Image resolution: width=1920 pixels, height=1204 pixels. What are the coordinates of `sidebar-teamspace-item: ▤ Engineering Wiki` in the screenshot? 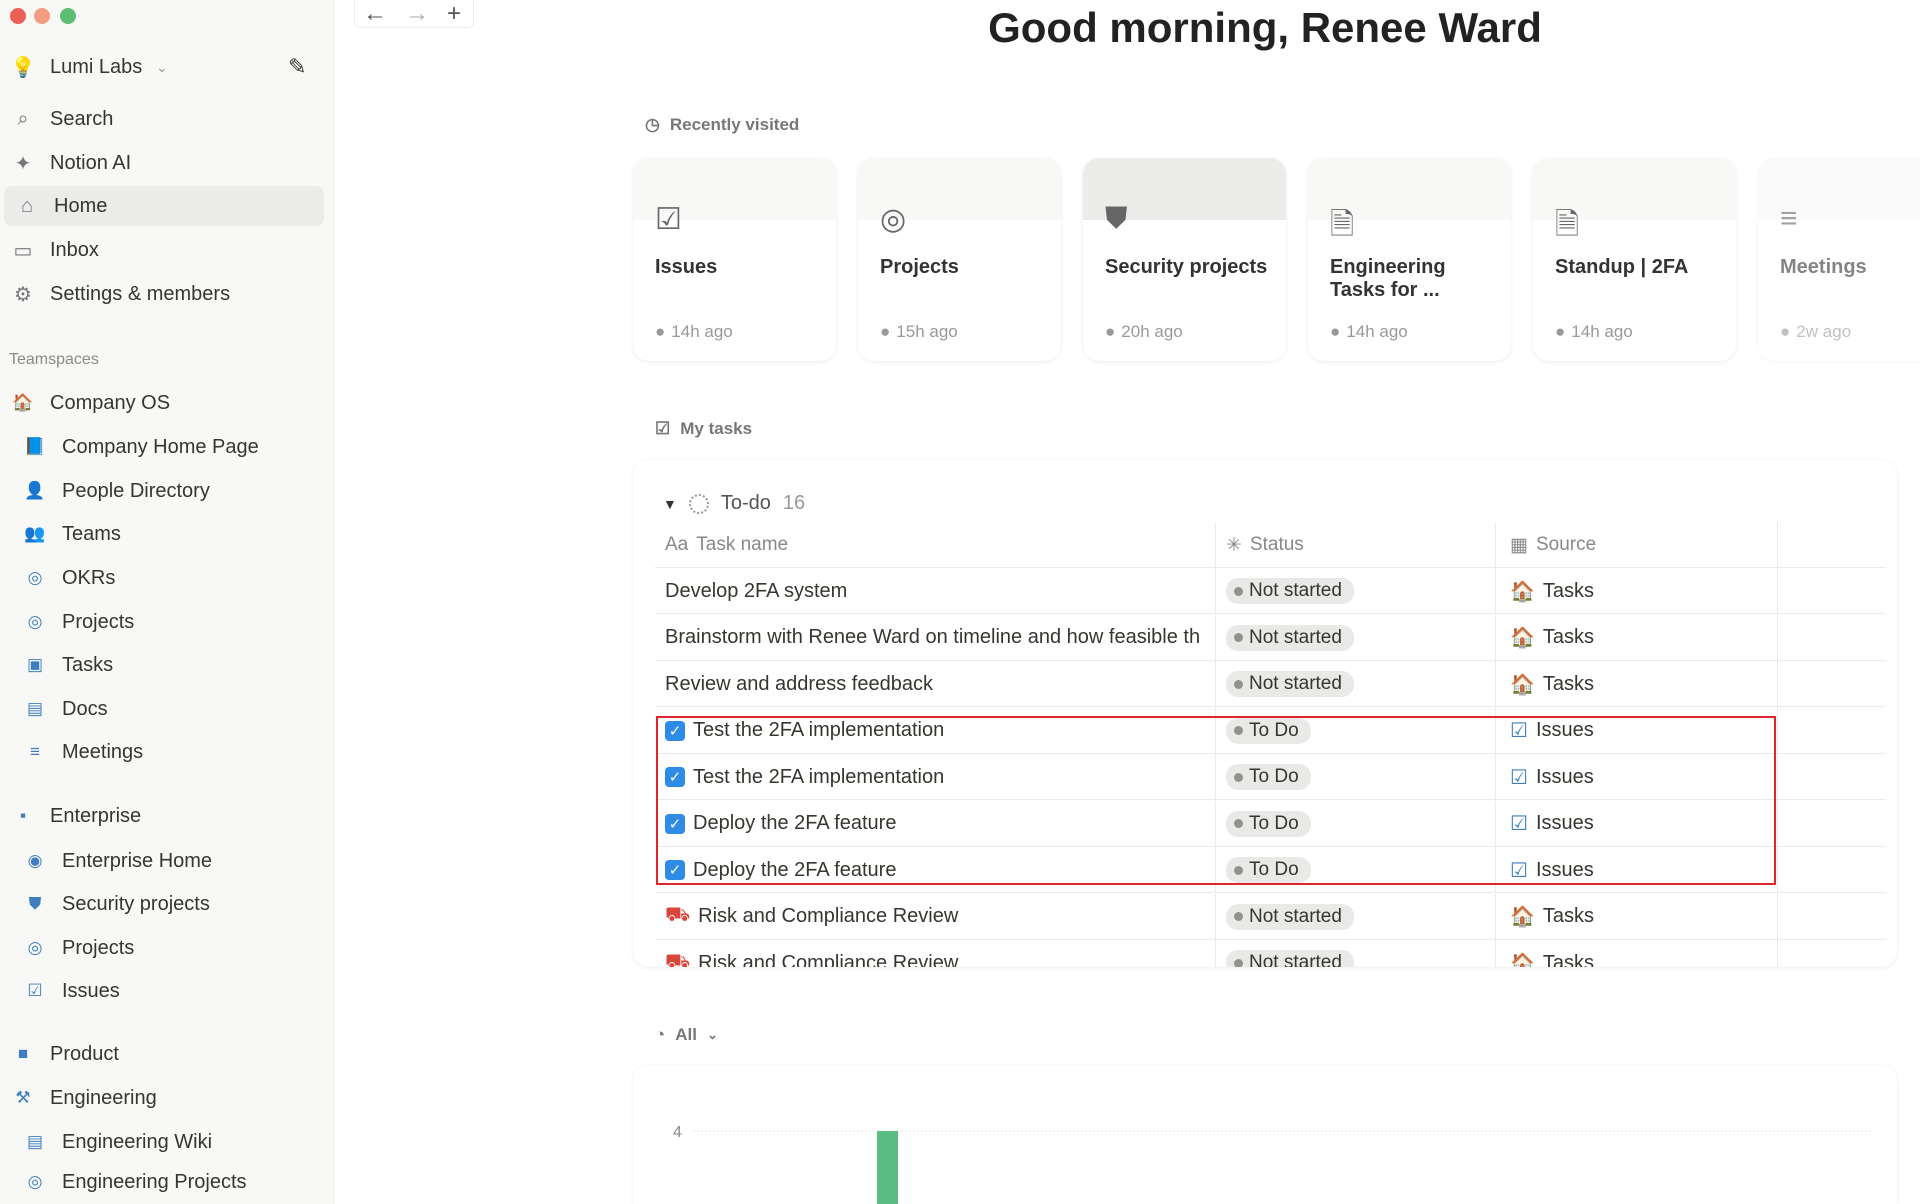 It's located at (167, 1142).